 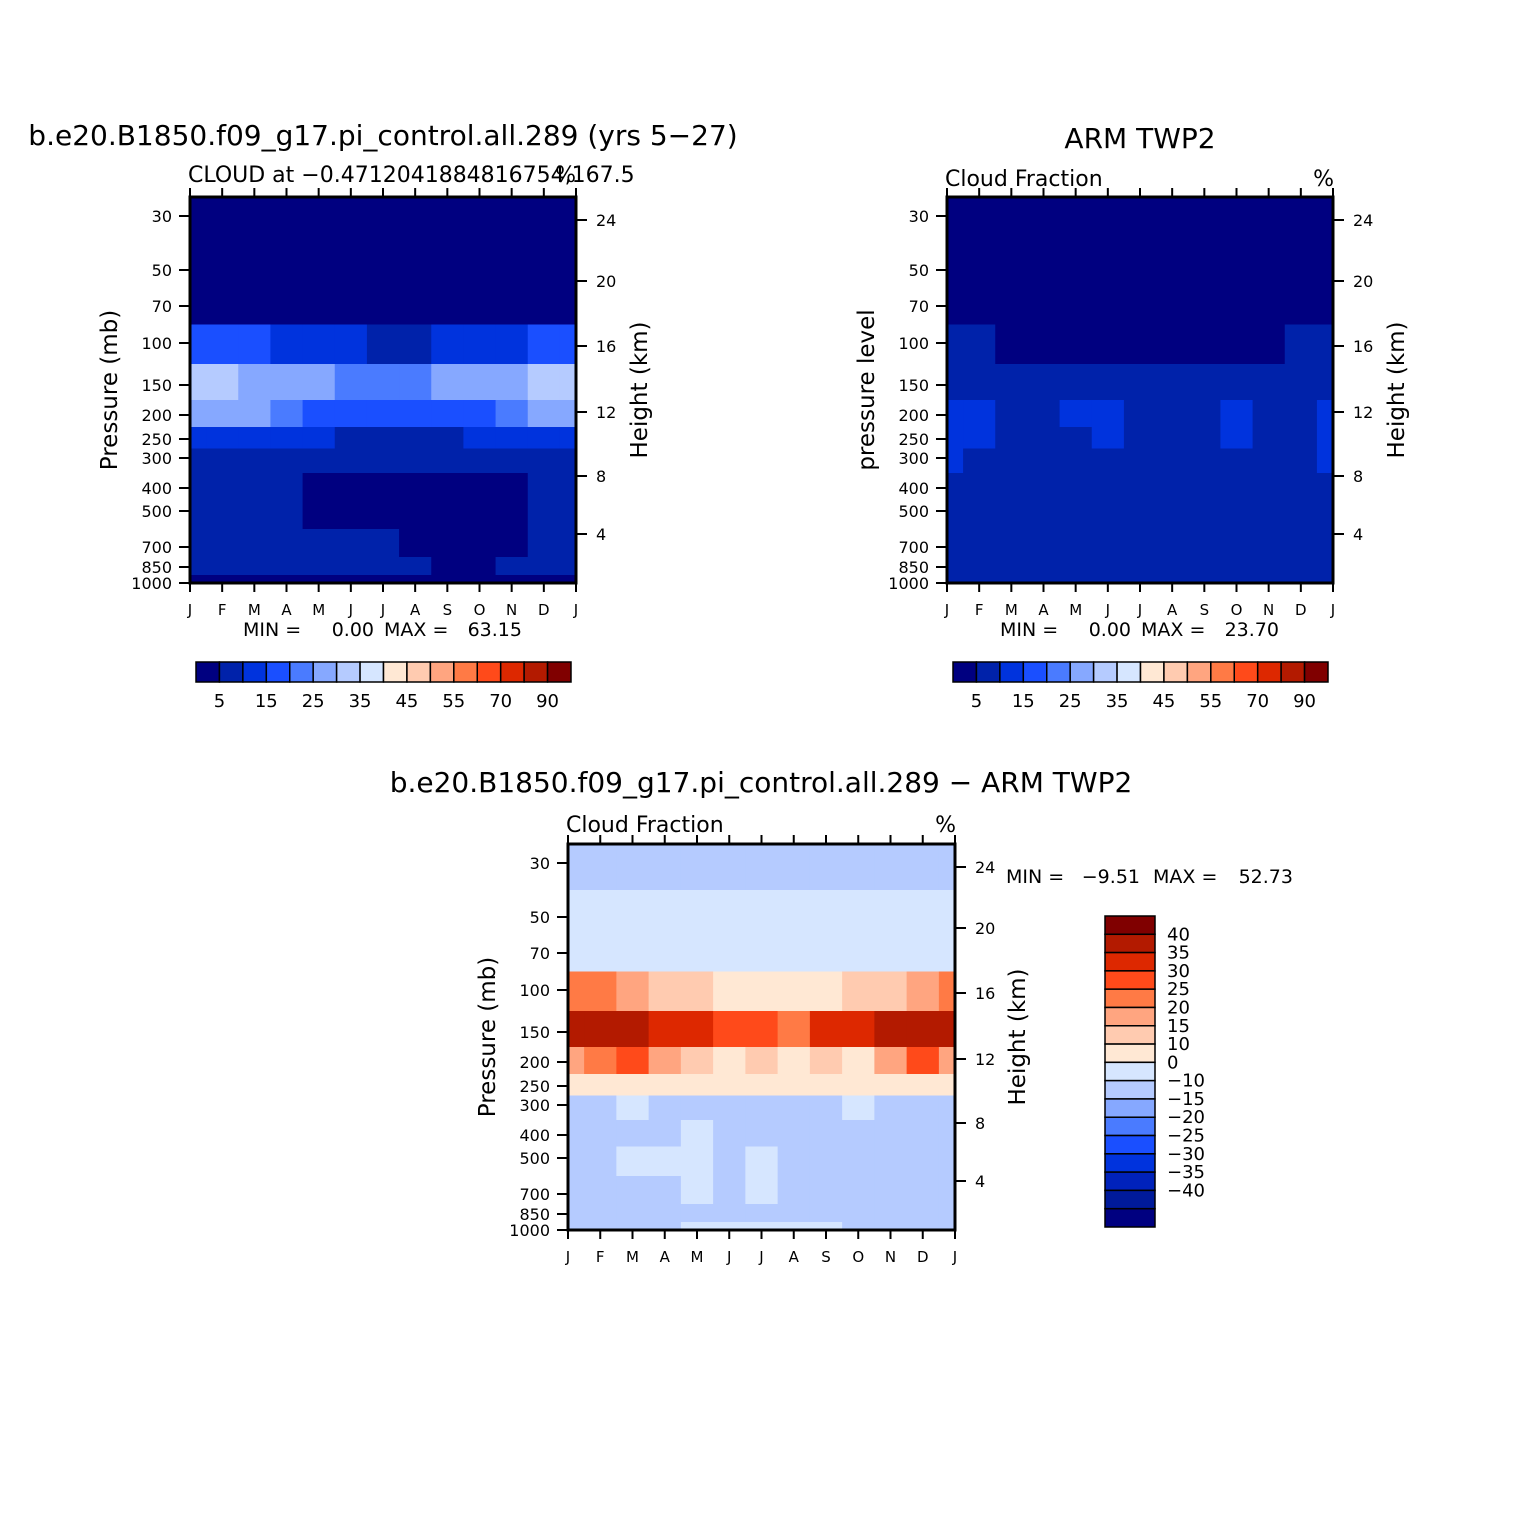 What do you see at coordinates (383, 686) in the screenshot?
I see `model-colorbar: 5 15 25 35 45 55 70 90` at bounding box center [383, 686].